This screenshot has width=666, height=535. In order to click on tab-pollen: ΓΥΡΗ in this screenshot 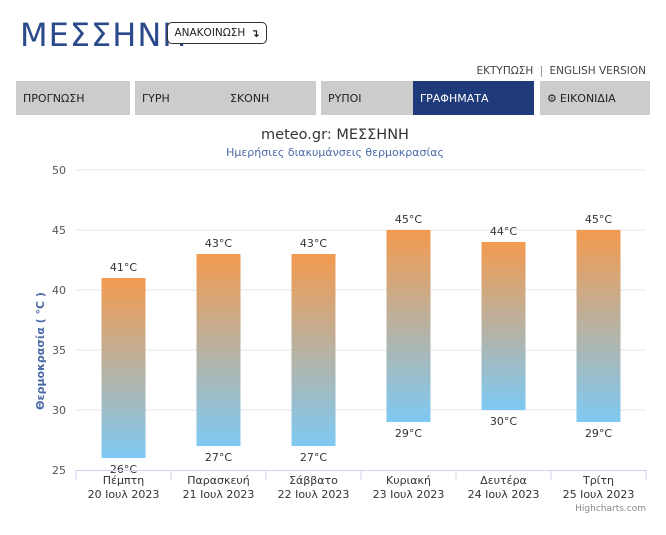, I will do `click(183, 98)`.